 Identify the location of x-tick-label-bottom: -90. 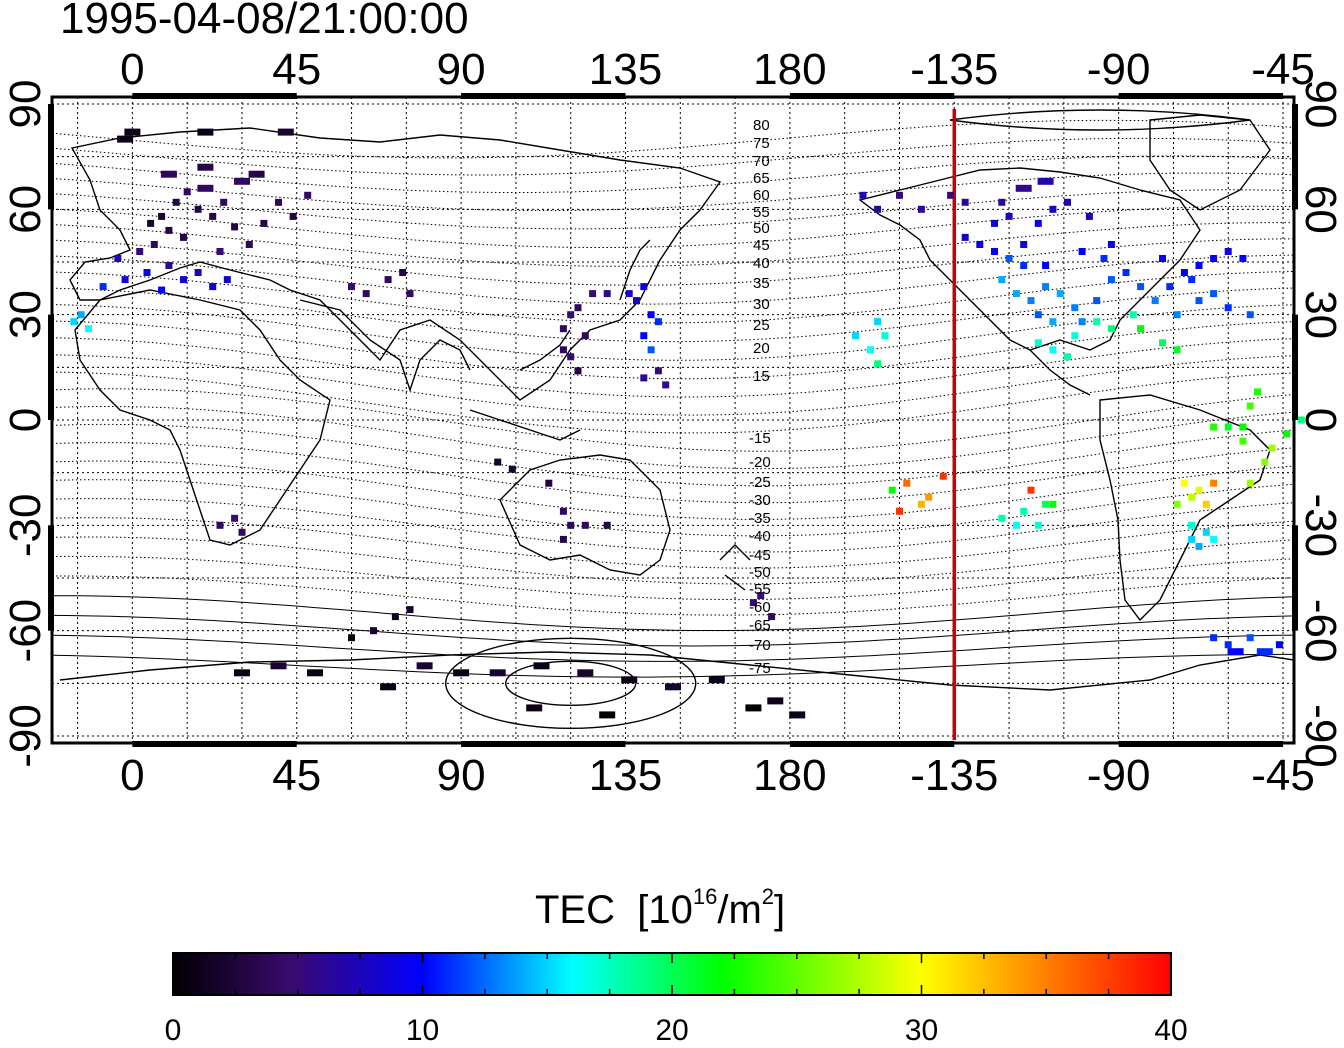
(1119, 775).